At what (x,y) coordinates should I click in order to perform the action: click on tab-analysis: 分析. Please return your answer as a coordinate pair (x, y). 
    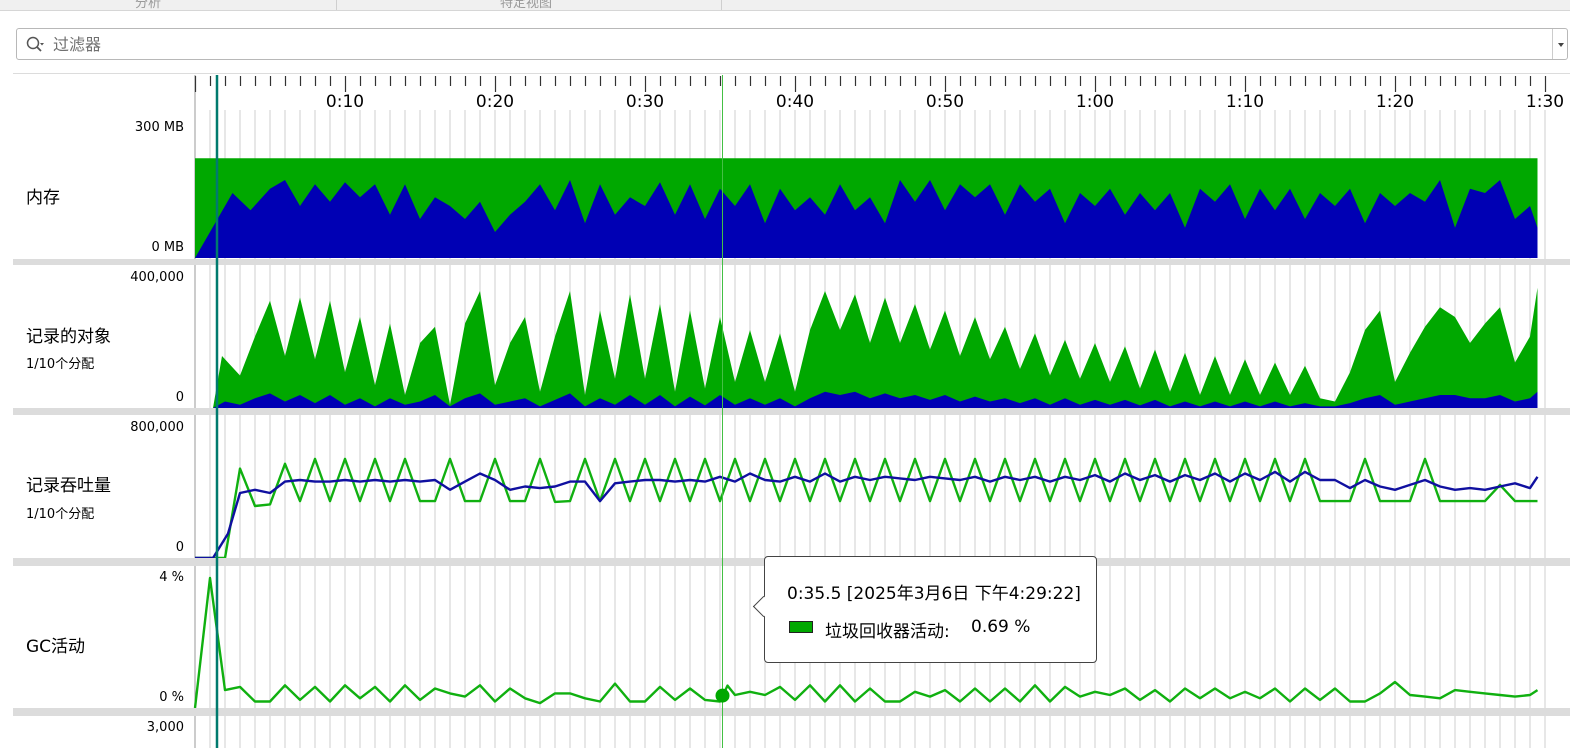
    Looking at the image, I should click on (148, 5).